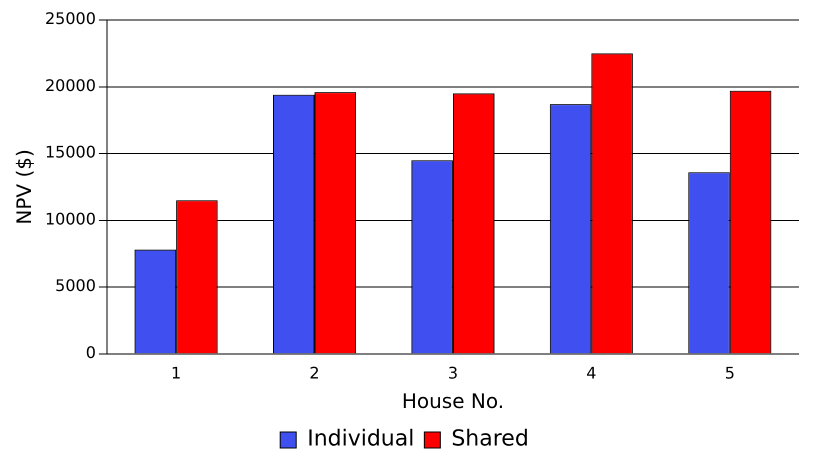  What do you see at coordinates (75, 286) in the screenshot?
I see `y-tick-label: 5000` at bounding box center [75, 286].